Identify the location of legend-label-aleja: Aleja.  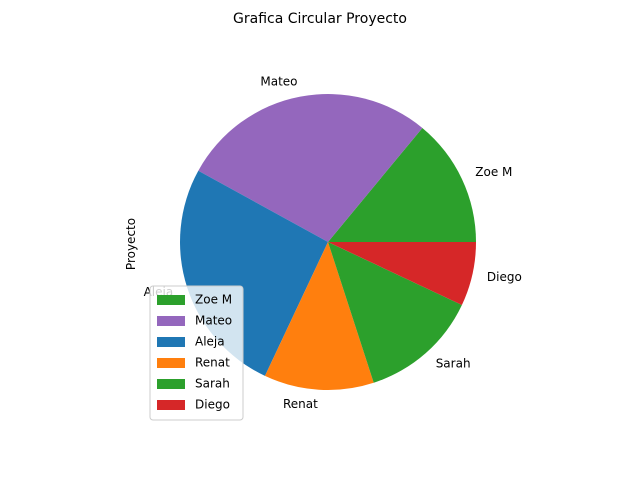
(210, 342).